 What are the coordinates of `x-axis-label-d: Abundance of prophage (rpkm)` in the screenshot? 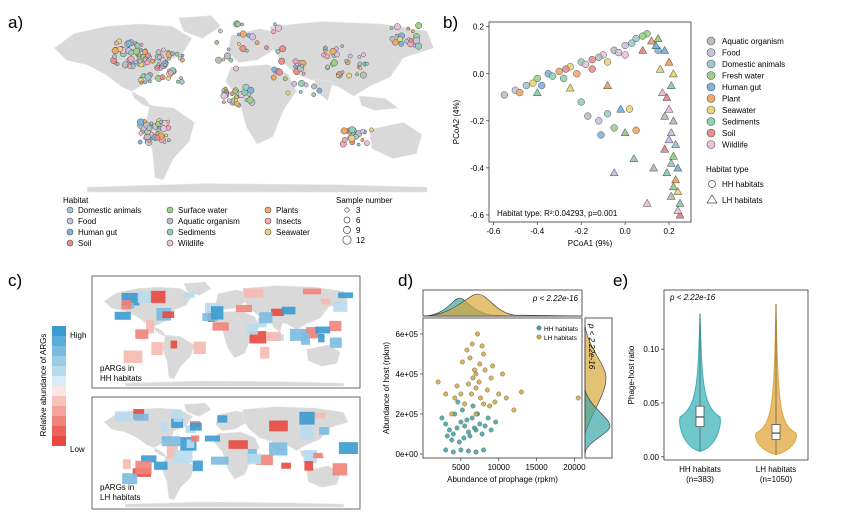 It's located at (502, 479).